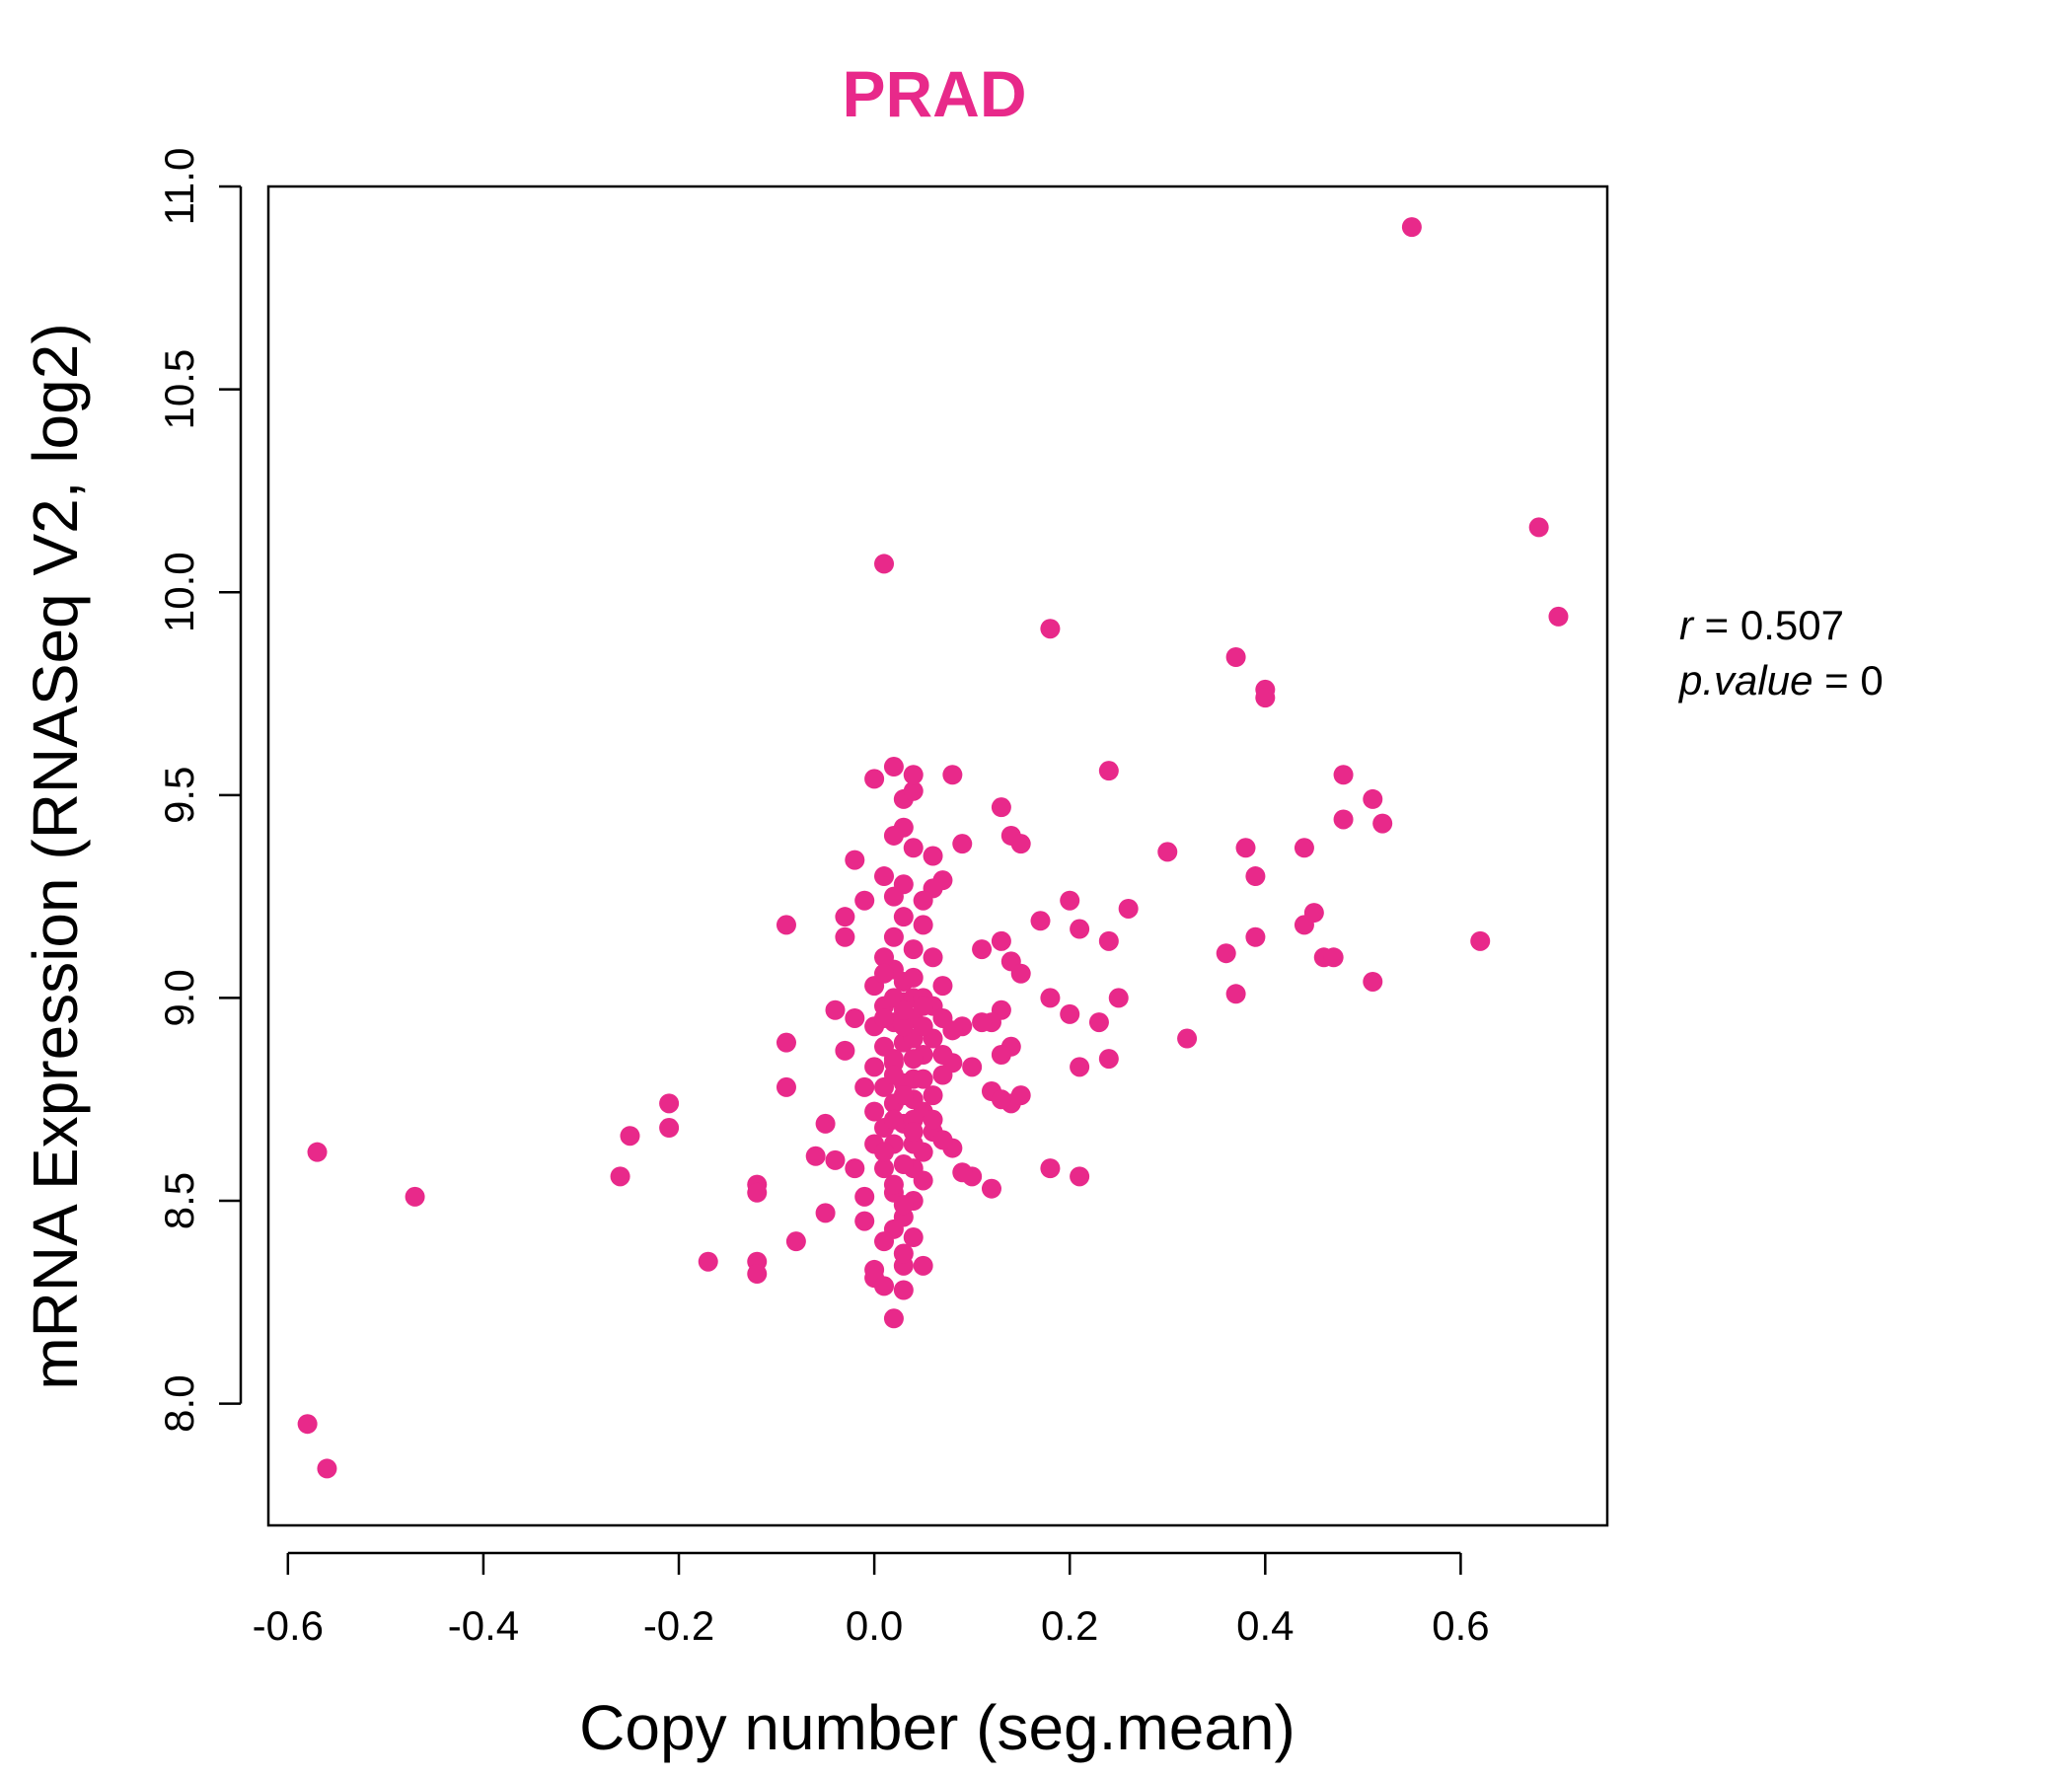  What do you see at coordinates (179, 187) in the screenshot?
I see `y-tick-label: 11.0` at bounding box center [179, 187].